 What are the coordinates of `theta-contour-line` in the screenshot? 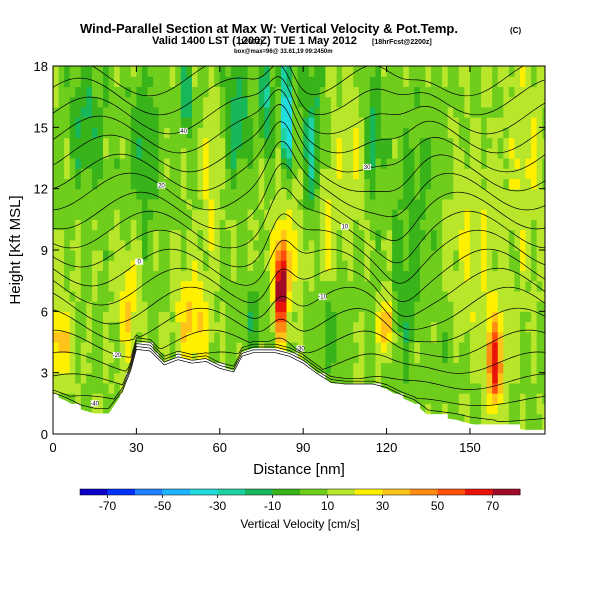 It's located at (307, 81).